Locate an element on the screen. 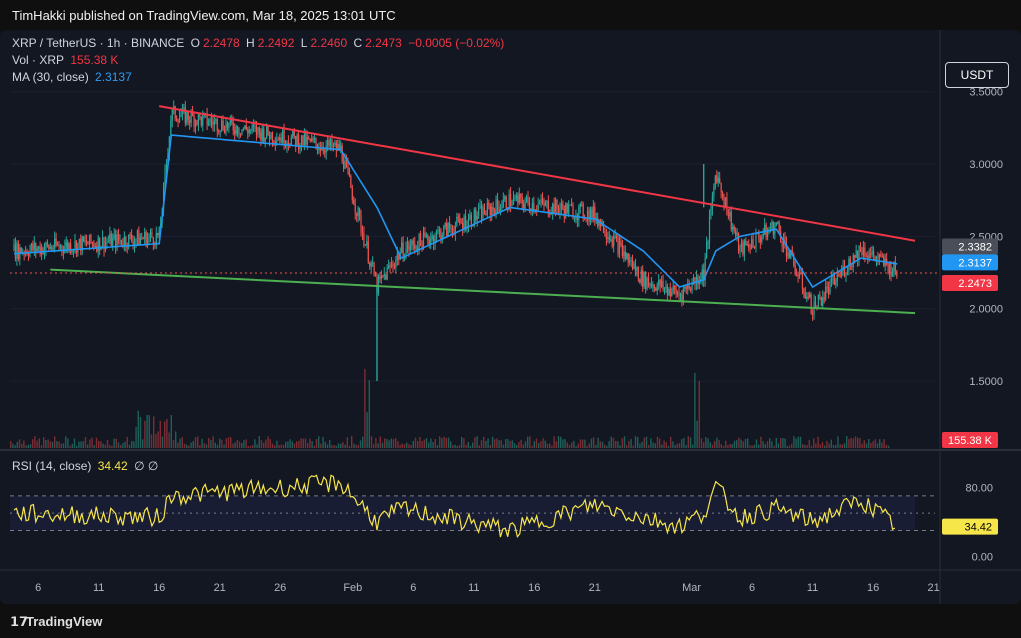 The image size is (1021, 638). x-tick-label: Mar is located at coordinates (691, 588).